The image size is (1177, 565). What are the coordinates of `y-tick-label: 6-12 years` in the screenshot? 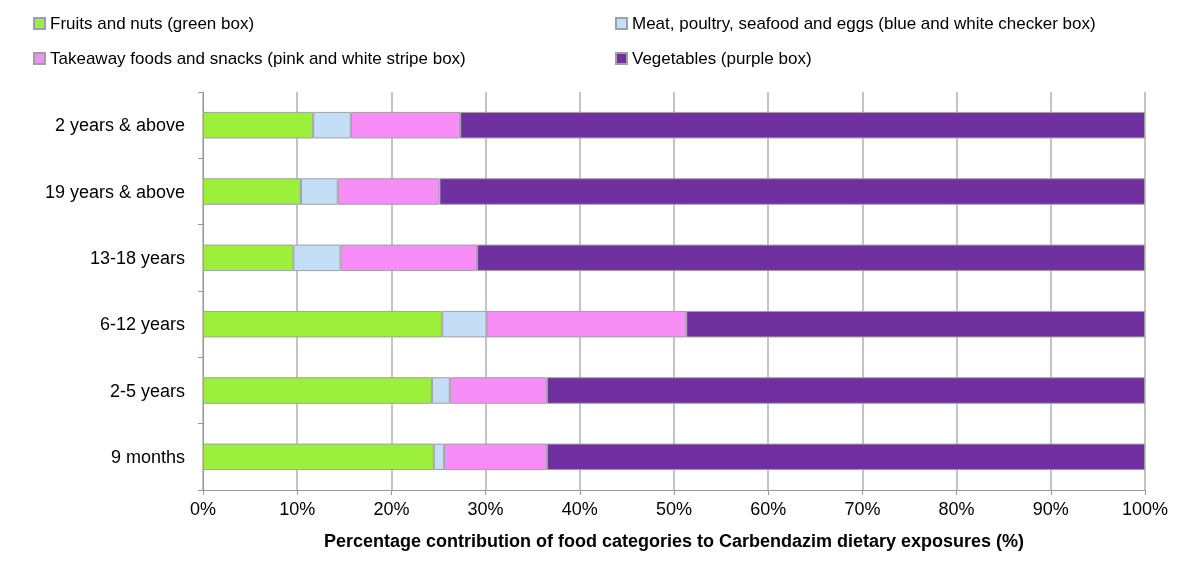 It's located at (142, 324).